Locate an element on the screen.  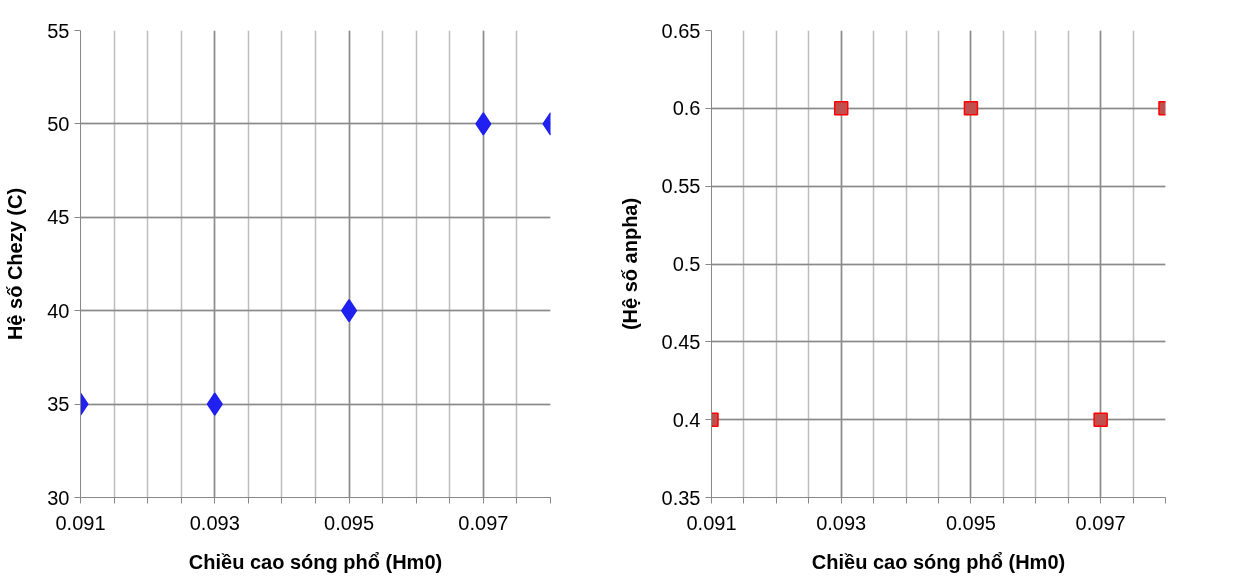
y-tick-label: 40 is located at coordinates (58, 310).